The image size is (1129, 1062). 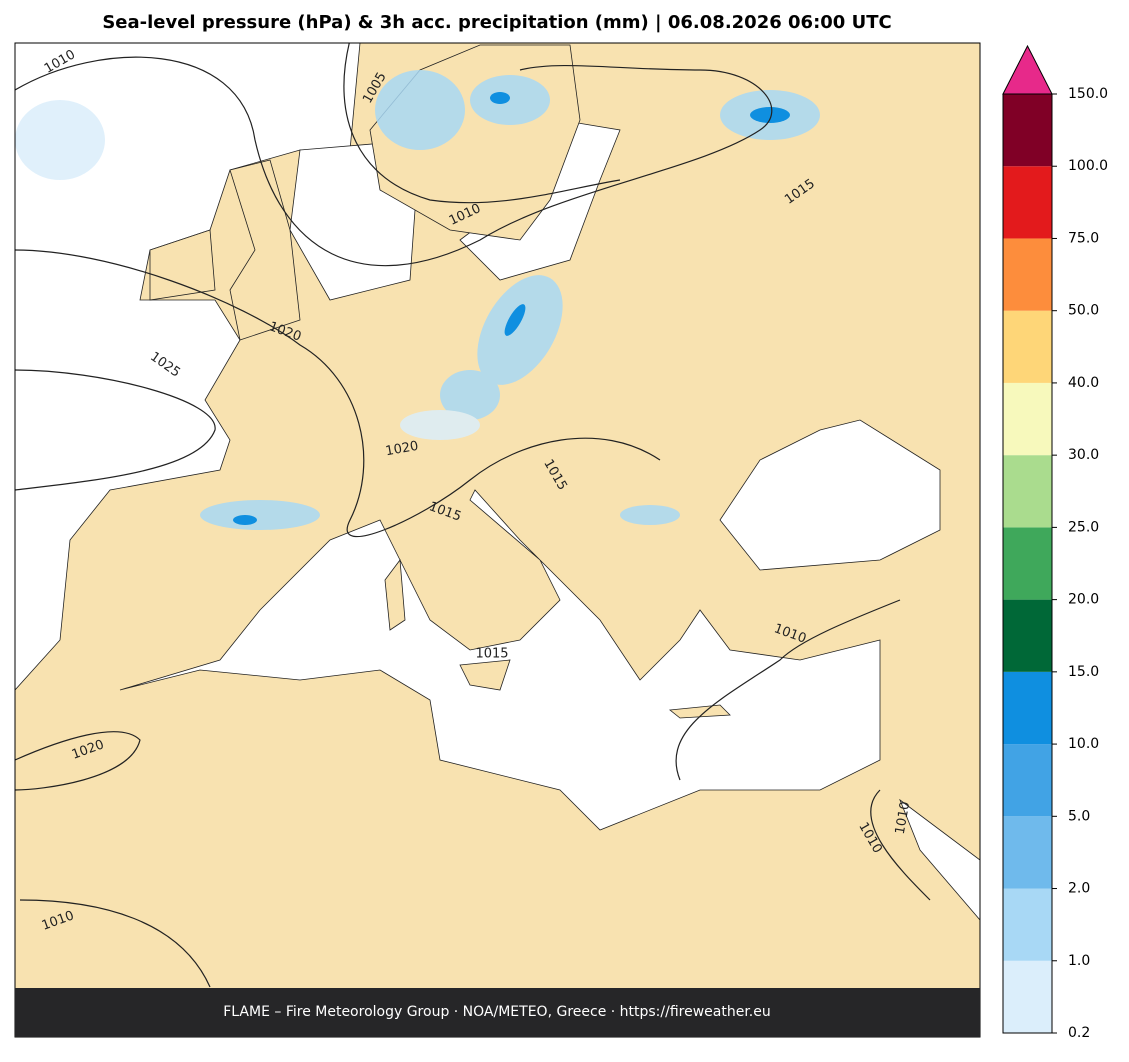 I want to click on black-sea, so click(x=830, y=495).